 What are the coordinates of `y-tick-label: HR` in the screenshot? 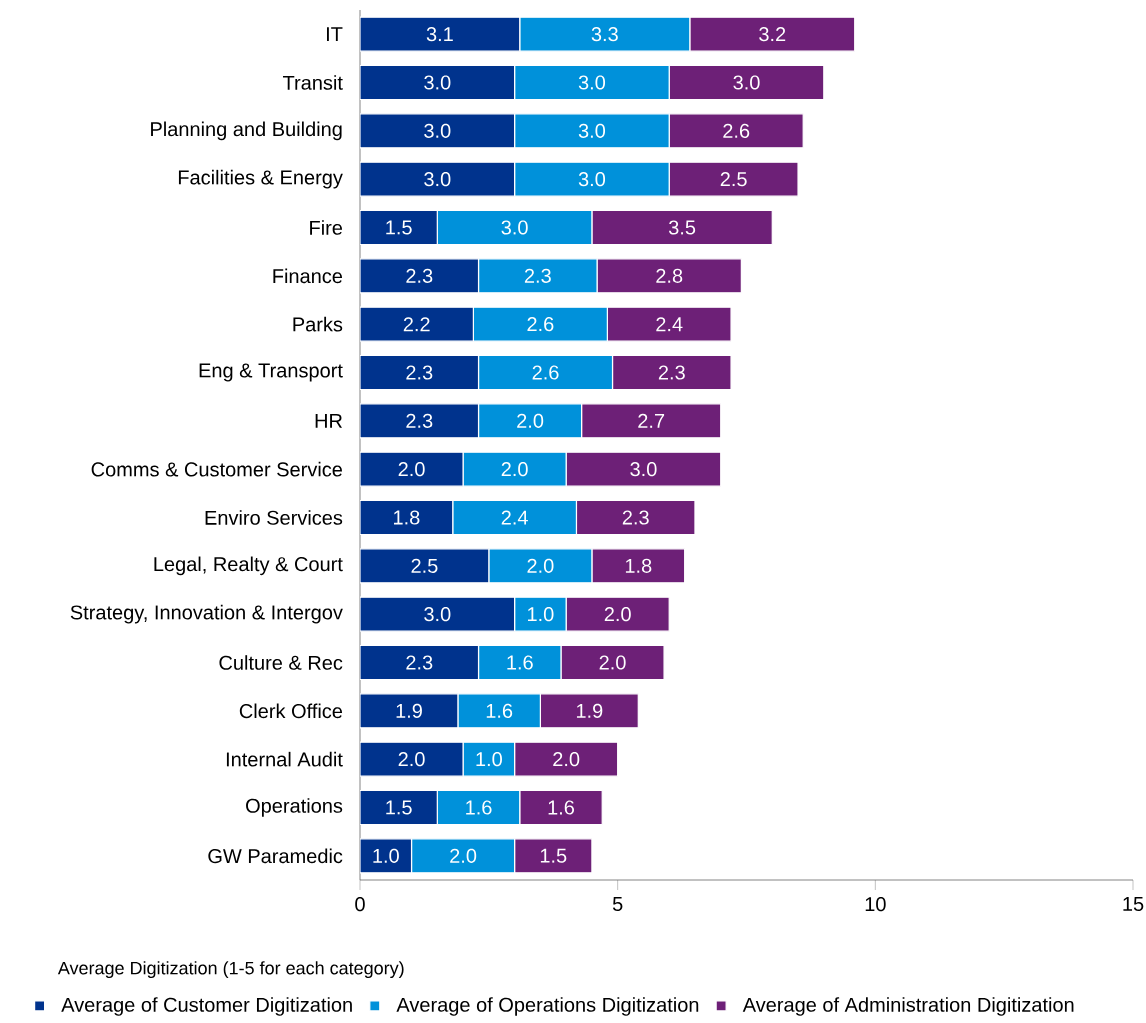 It's located at (329, 420).